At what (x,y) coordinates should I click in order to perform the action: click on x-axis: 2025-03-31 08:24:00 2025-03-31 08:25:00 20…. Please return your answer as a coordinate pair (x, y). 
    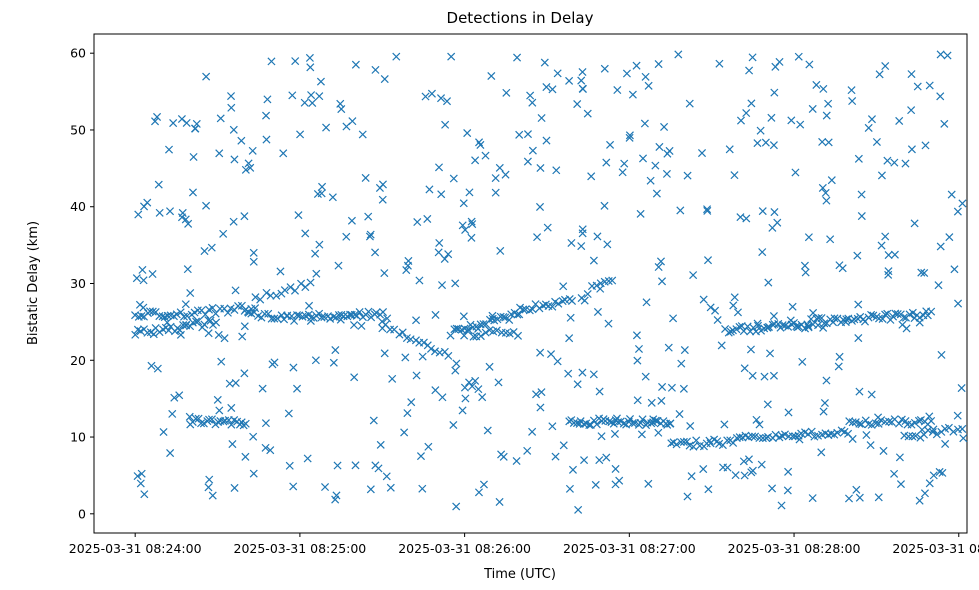
    Looking at the image, I should click on (524, 544).